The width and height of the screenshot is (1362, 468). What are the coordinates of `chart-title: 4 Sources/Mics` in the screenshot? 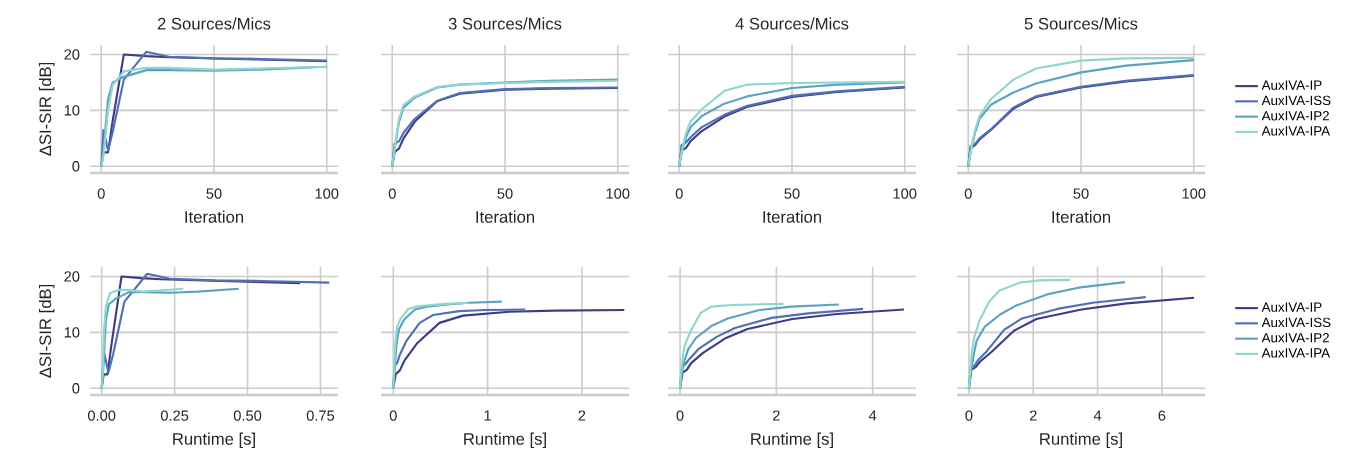 It's located at (792, 23).